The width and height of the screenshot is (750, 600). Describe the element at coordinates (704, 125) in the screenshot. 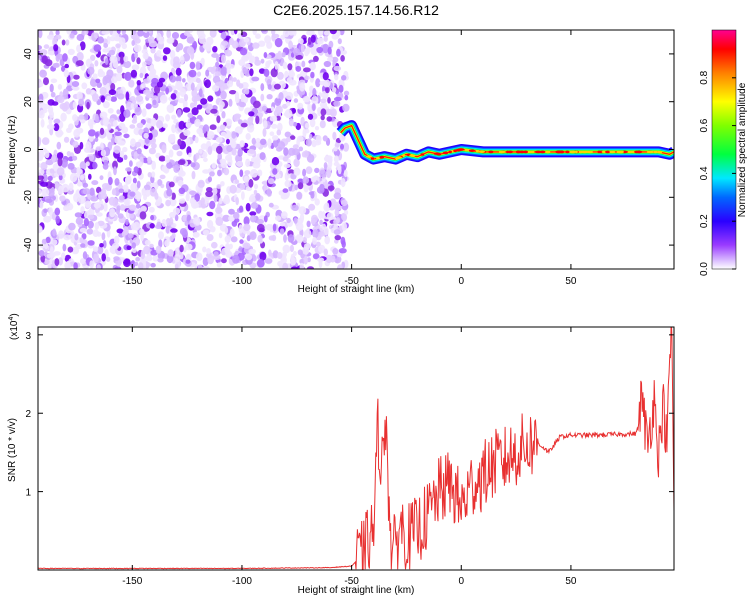

I see `colorbar-tick-label: 0.6` at that location.